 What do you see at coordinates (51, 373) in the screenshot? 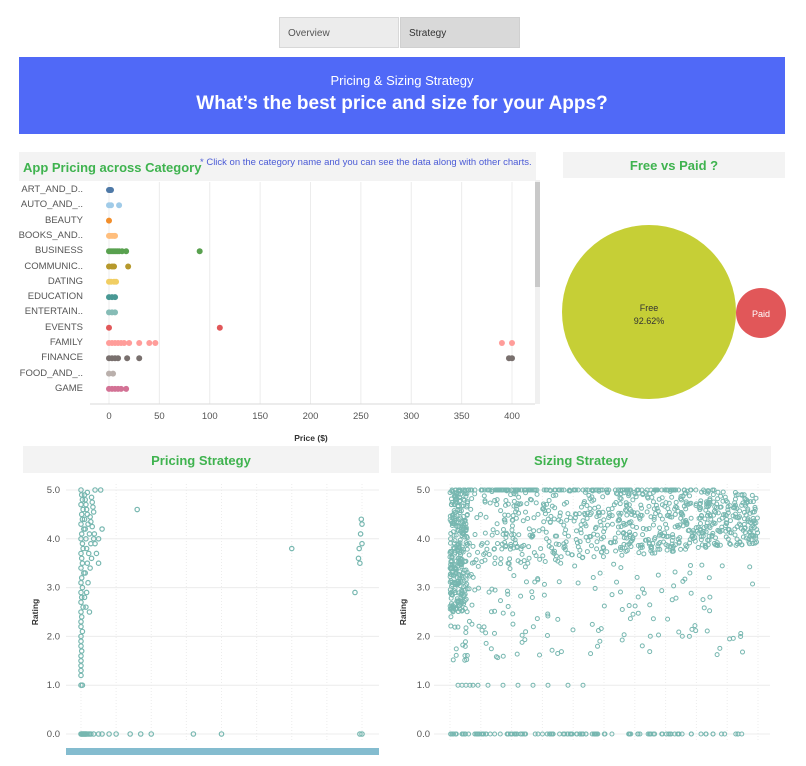
I see `category-label: FOOD_AND_..` at bounding box center [51, 373].